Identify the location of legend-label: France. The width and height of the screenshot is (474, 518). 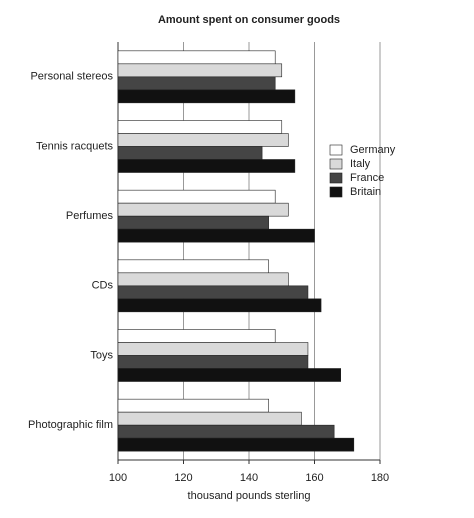
(367, 178).